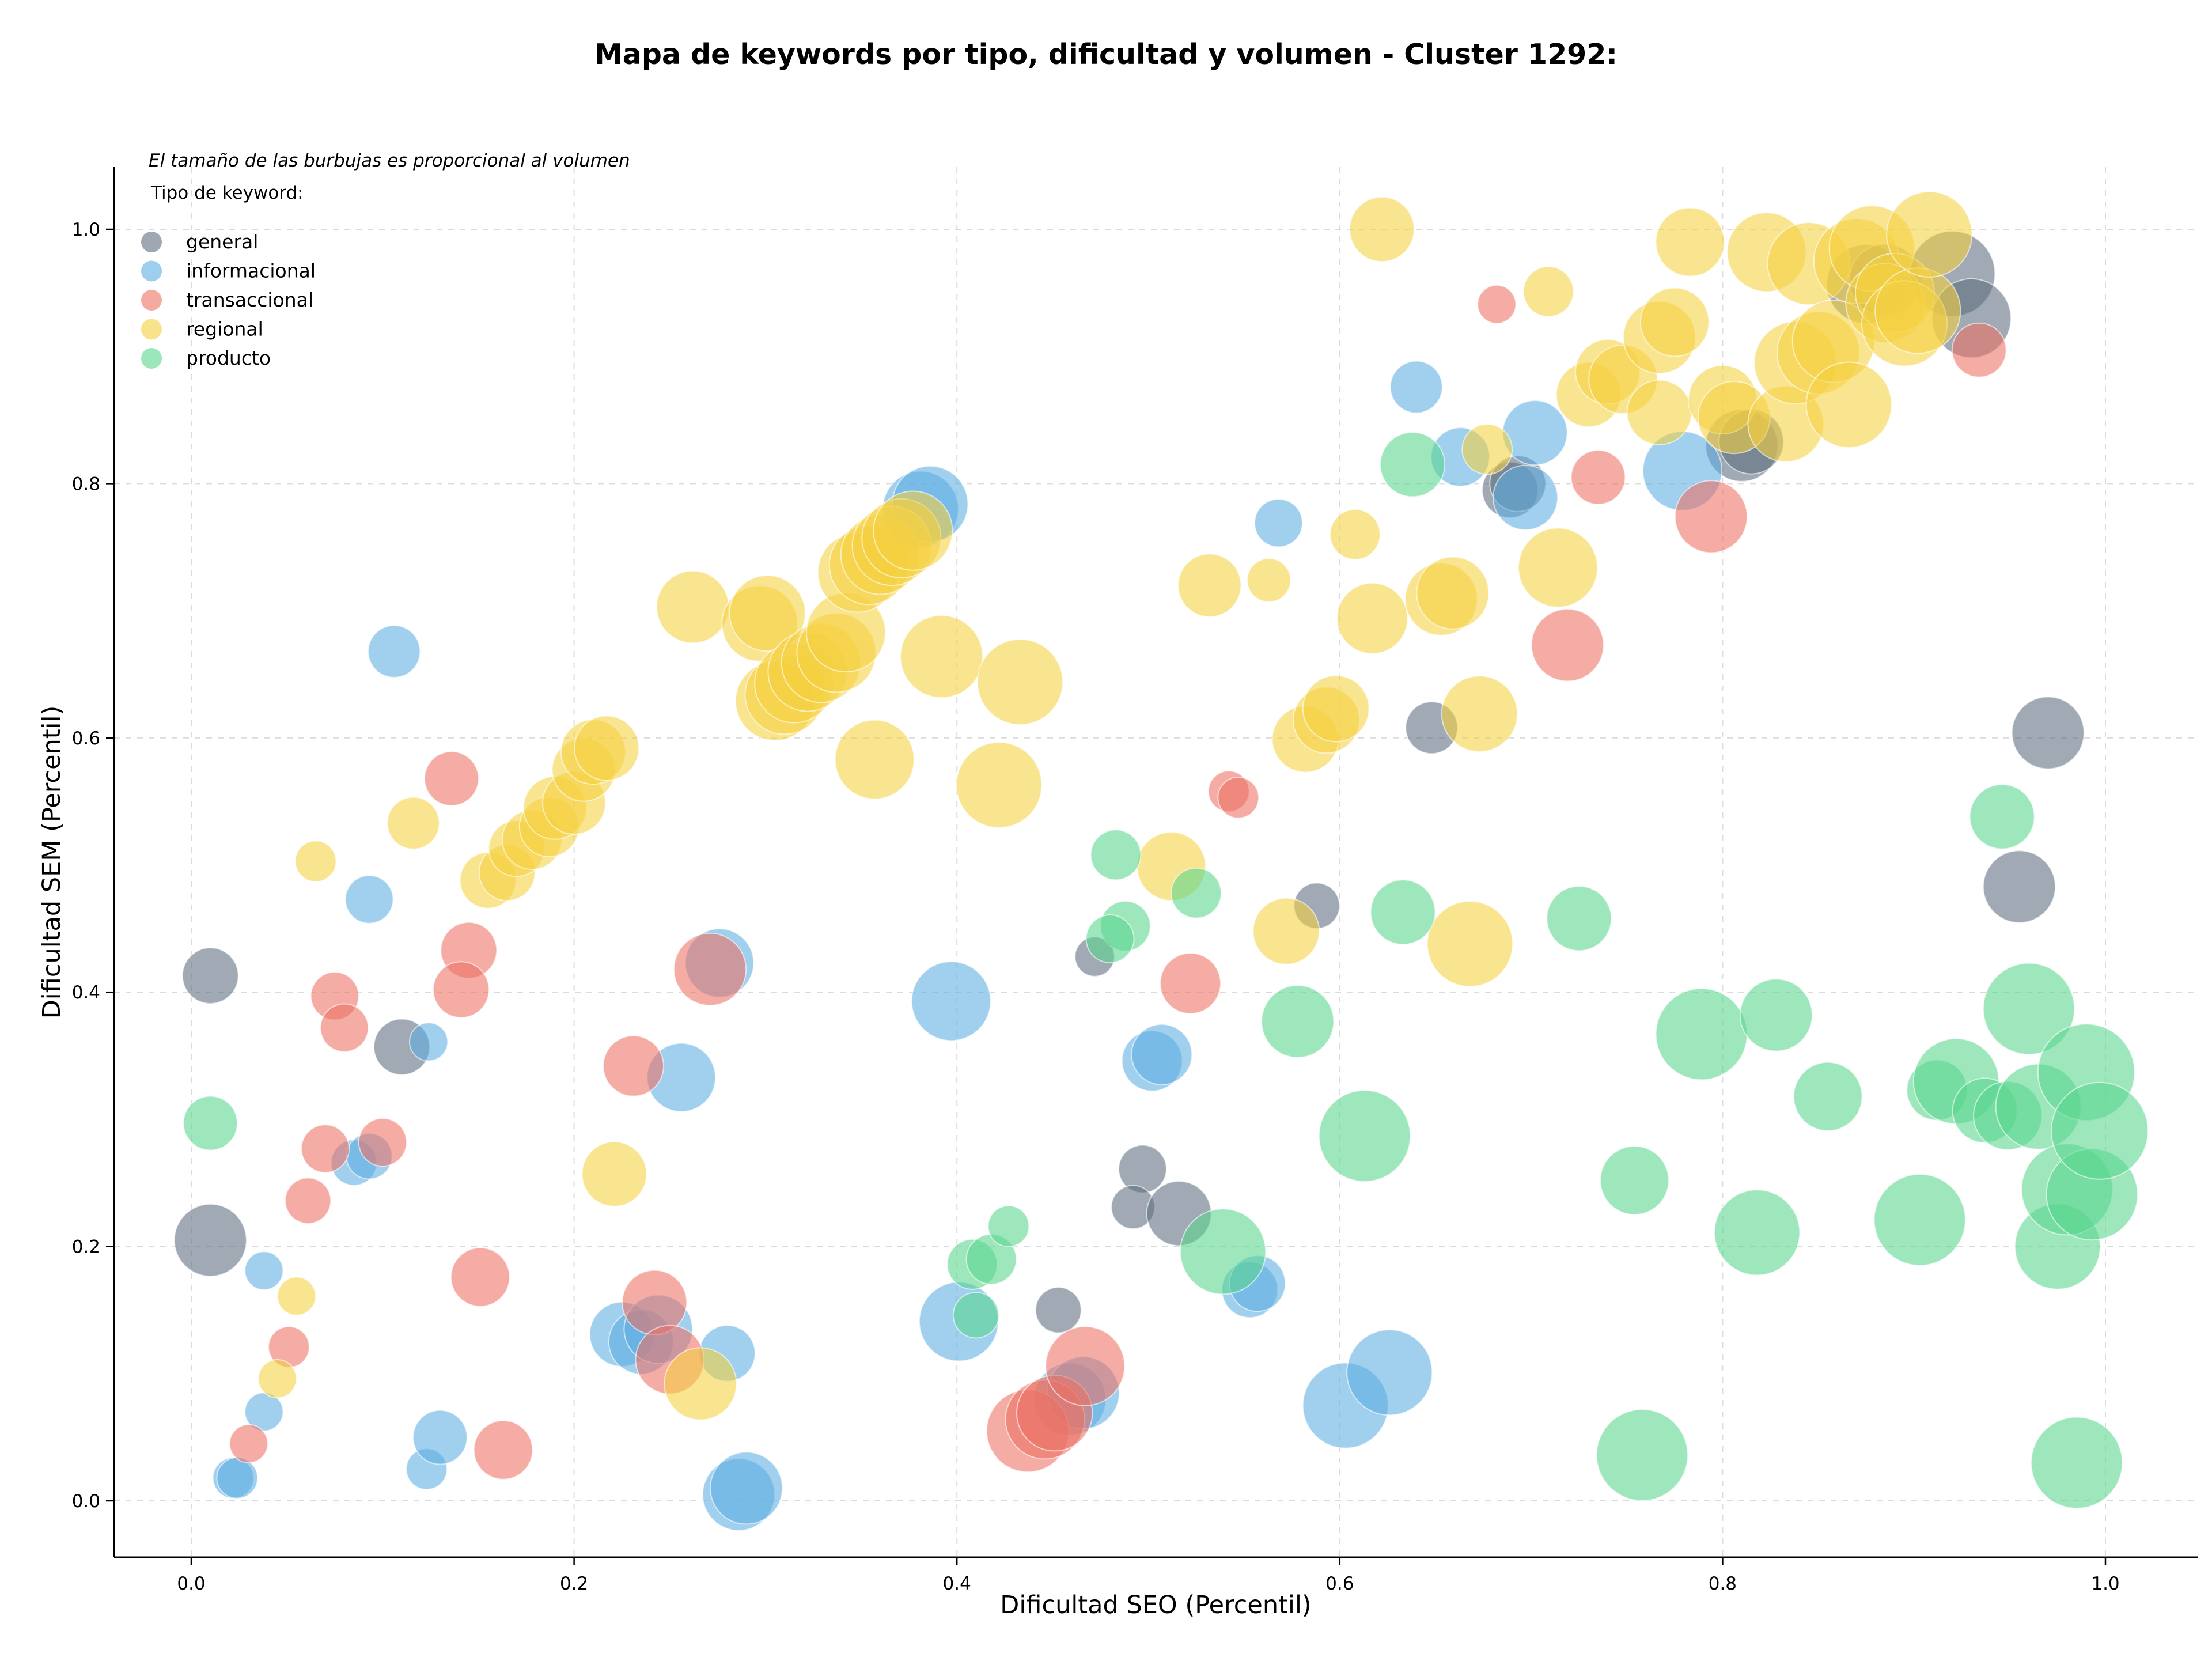 Image resolution: width=2212 pixels, height=1661 pixels. What do you see at coordinates (86, 484) in the screenshot?
I see `y-tick-label: 0.8` at bounding box center [86, 484].